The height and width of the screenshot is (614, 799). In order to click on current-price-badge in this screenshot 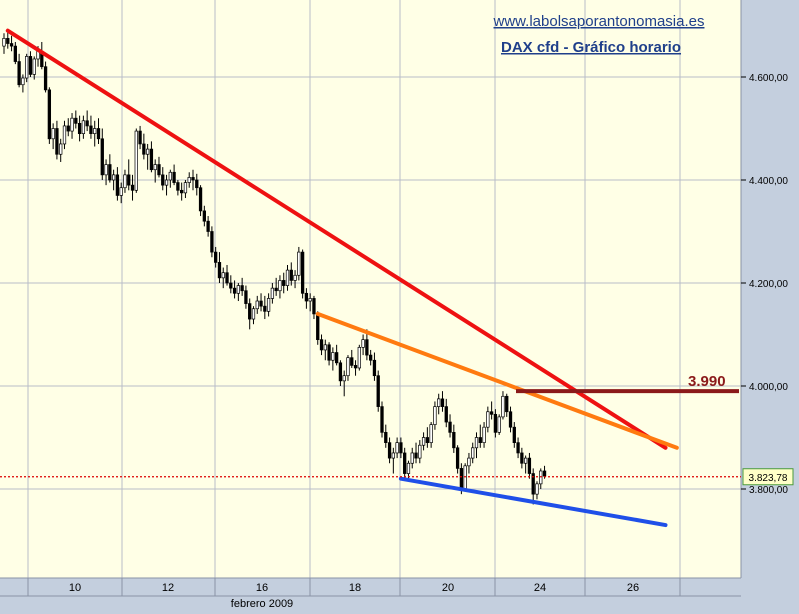, I will do `click(768, 477)`.